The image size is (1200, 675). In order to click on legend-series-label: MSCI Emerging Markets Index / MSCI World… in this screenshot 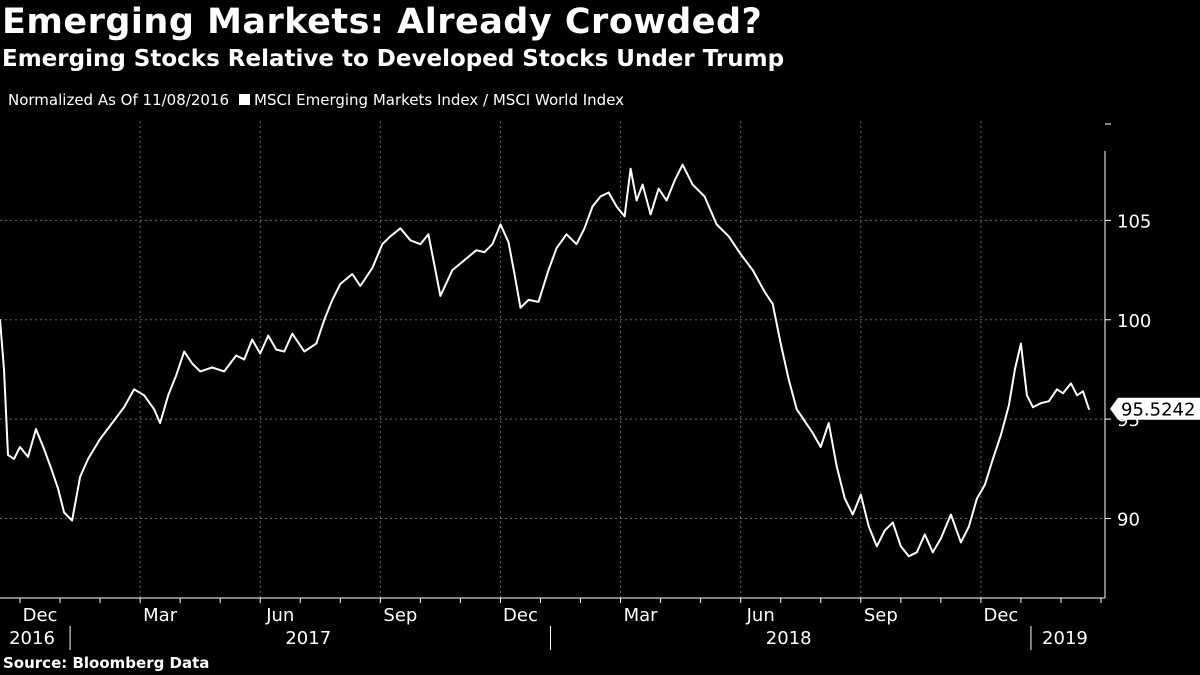, I will do `click(439, 100)`.